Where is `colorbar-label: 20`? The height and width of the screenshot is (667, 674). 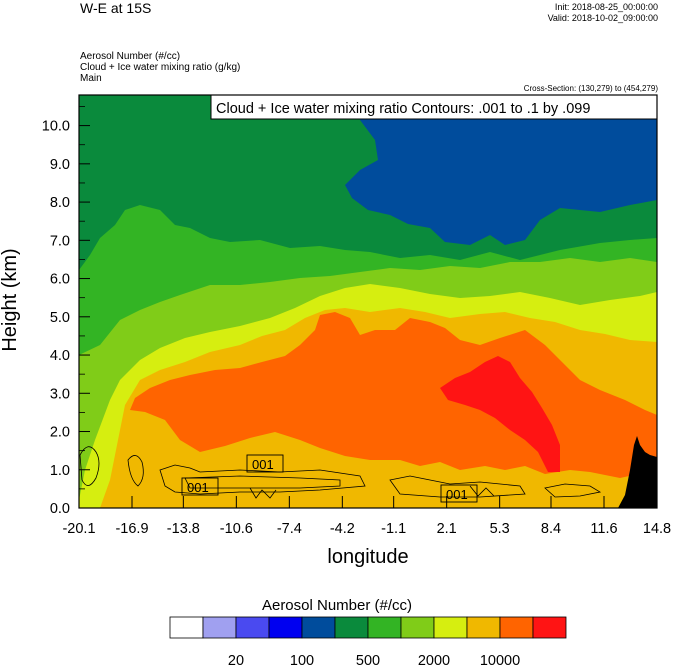 colorbar-label: 20 is located at coordinates (236, 660).